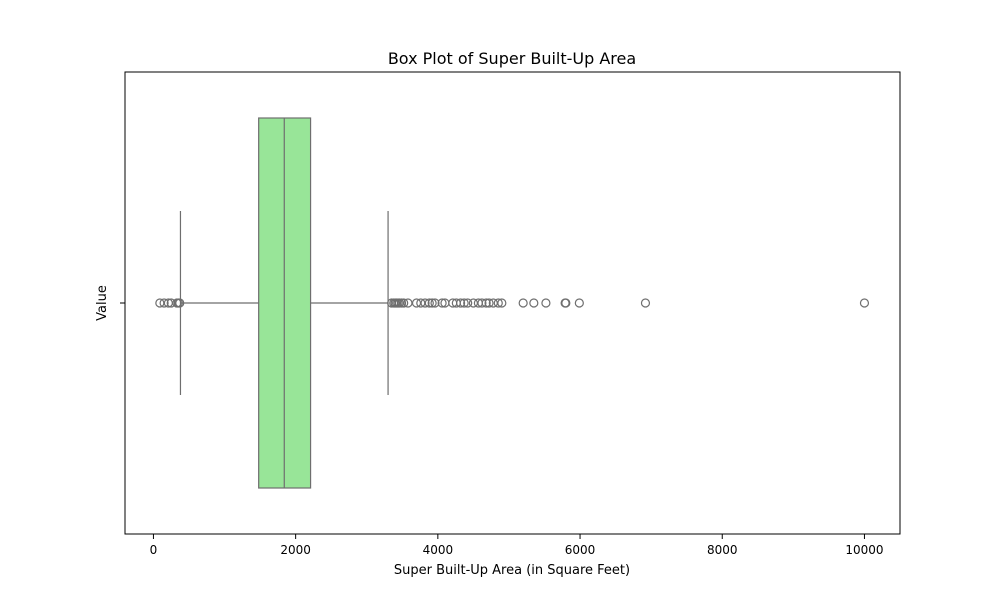 This screenshot has width=1000, height=600. Describe the element at coordinates (864, 550) in the screenshot. I see `x-tick-label: 10000` at that location.